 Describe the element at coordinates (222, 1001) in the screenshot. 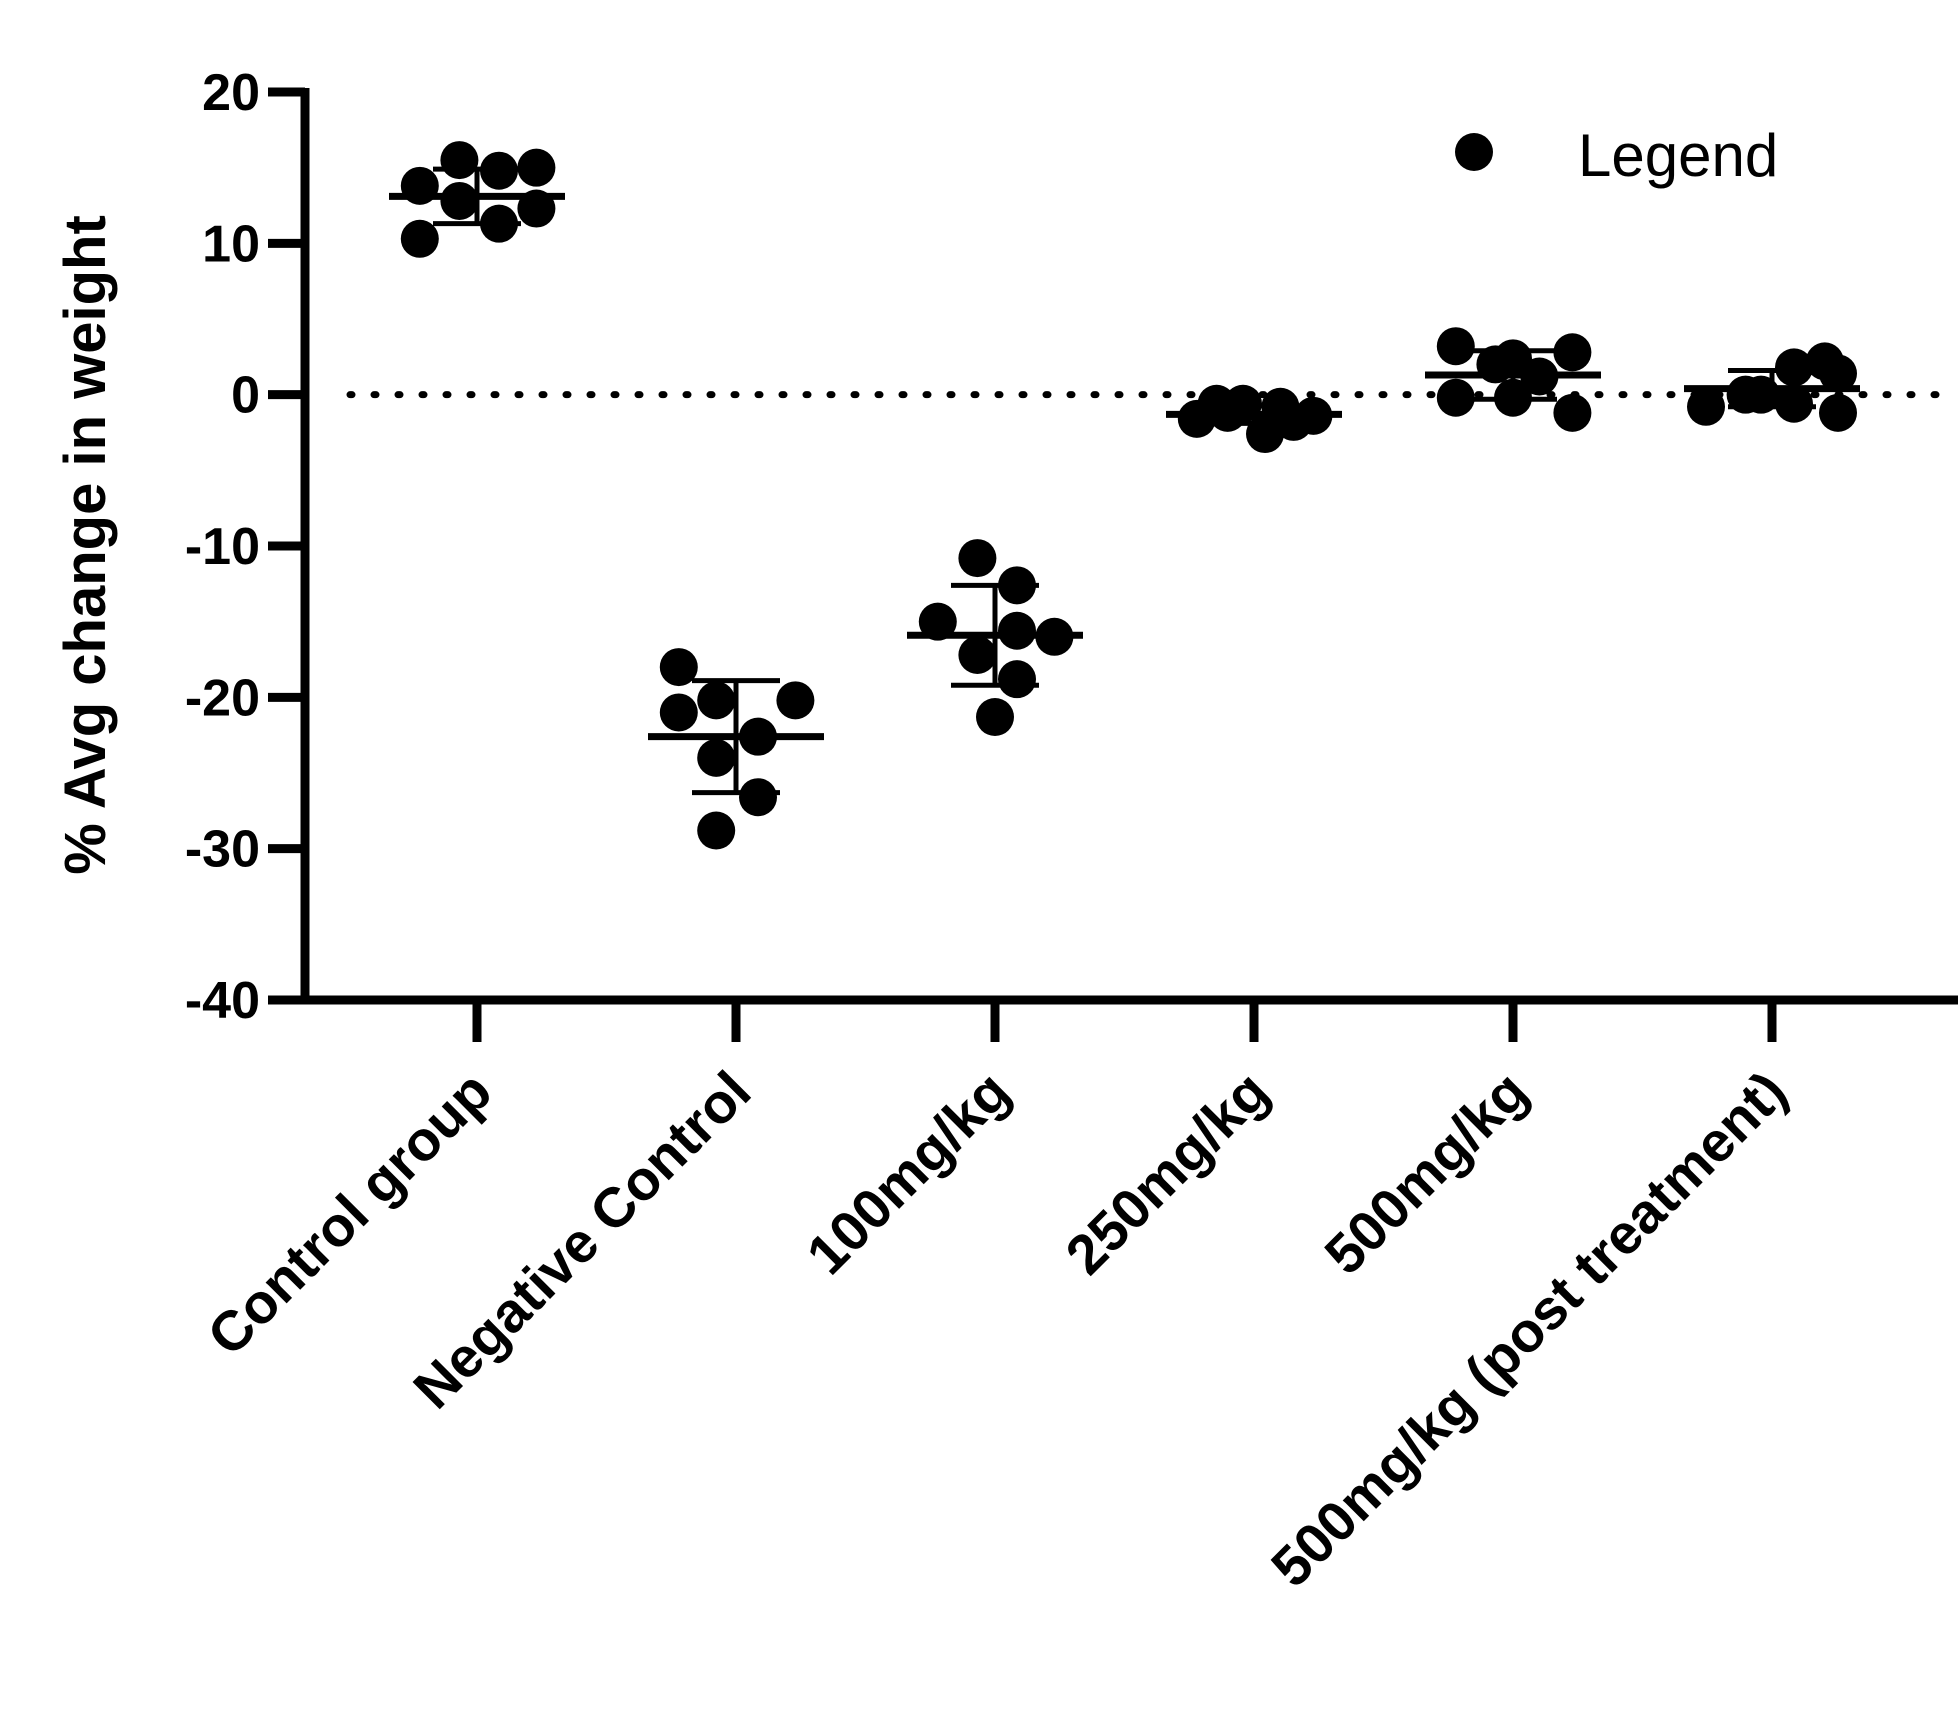

I see `y-tick-label: -40` at that location.